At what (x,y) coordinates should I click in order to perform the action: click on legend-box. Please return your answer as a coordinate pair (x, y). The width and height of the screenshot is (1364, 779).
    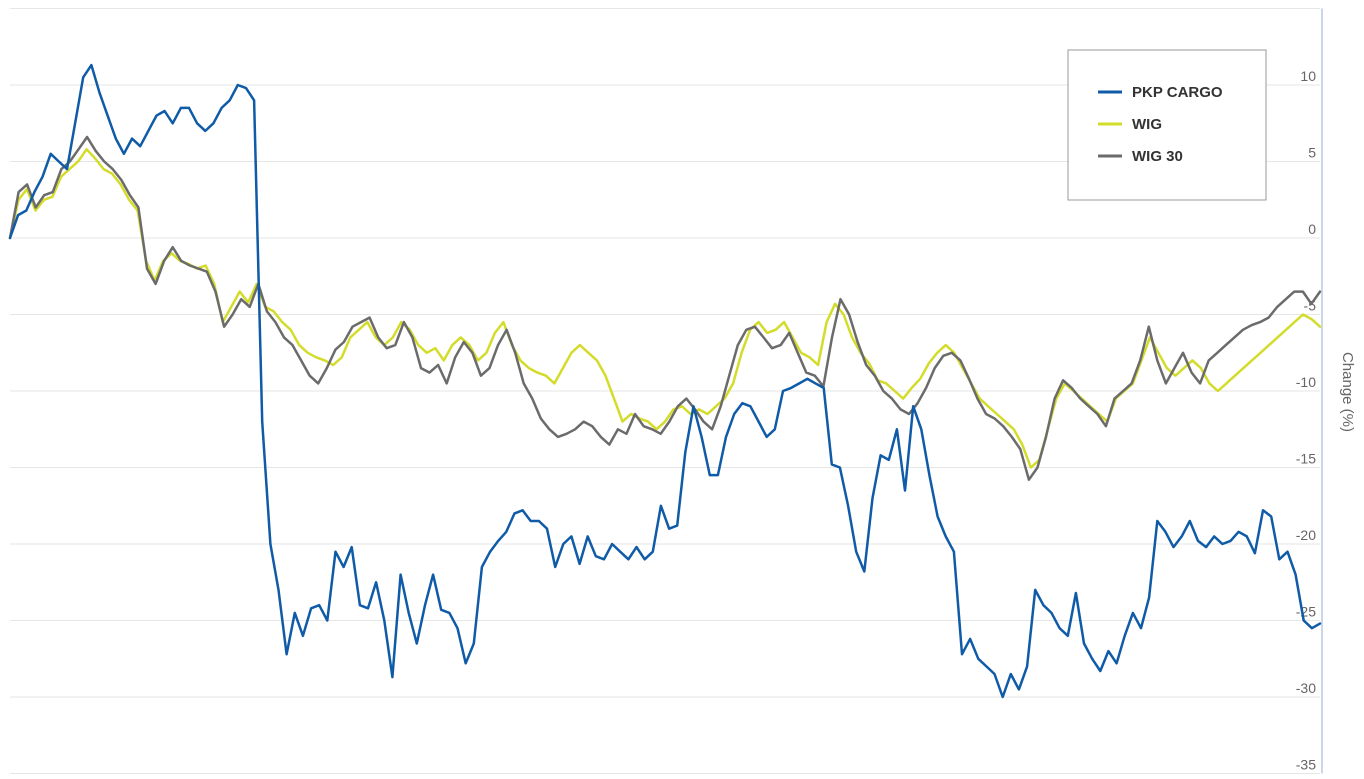
    Looking at the image, I should click on (1167, 125).